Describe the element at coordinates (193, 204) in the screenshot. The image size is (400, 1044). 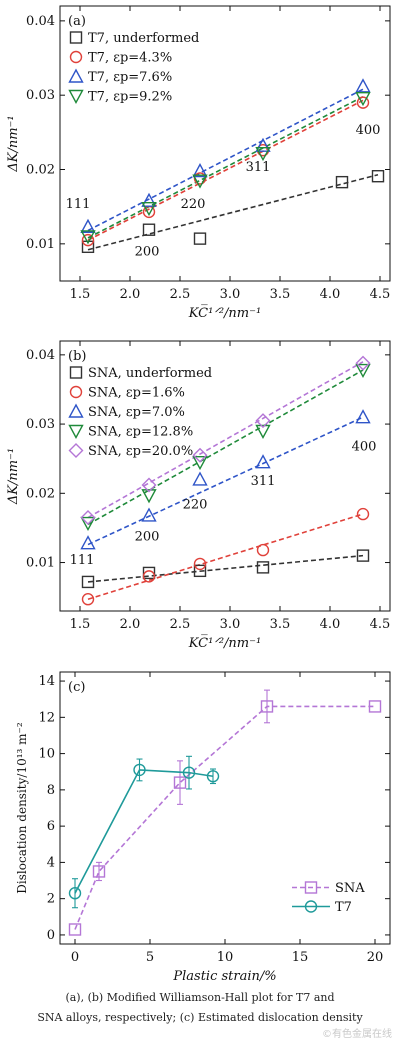
I see `peak-annotation: 220` at that location.